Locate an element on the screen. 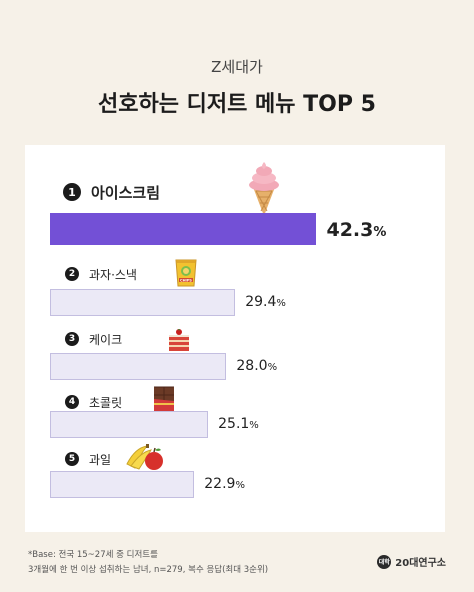 The height and width of the screenshot is (592, 474). rank-badge-1: 1 is located at coordinates (72, 192).